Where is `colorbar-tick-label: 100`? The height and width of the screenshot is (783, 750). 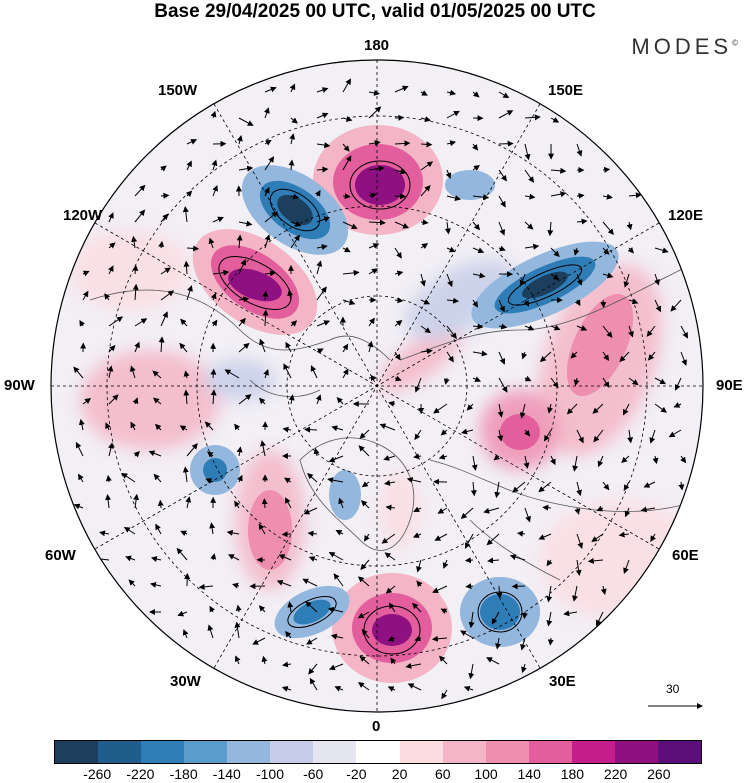
colorbar-tick-label: 100 is located at coordinates (486, 774).